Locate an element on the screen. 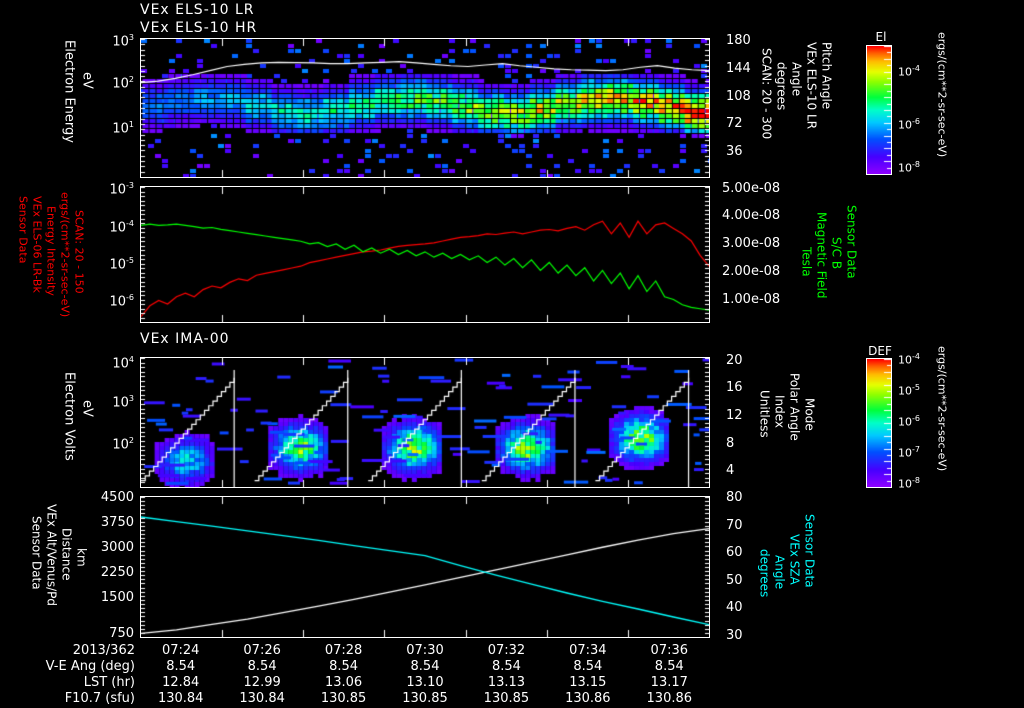  panel2-left-quantity: Energy Intensity is located at coordinates (51, 251).